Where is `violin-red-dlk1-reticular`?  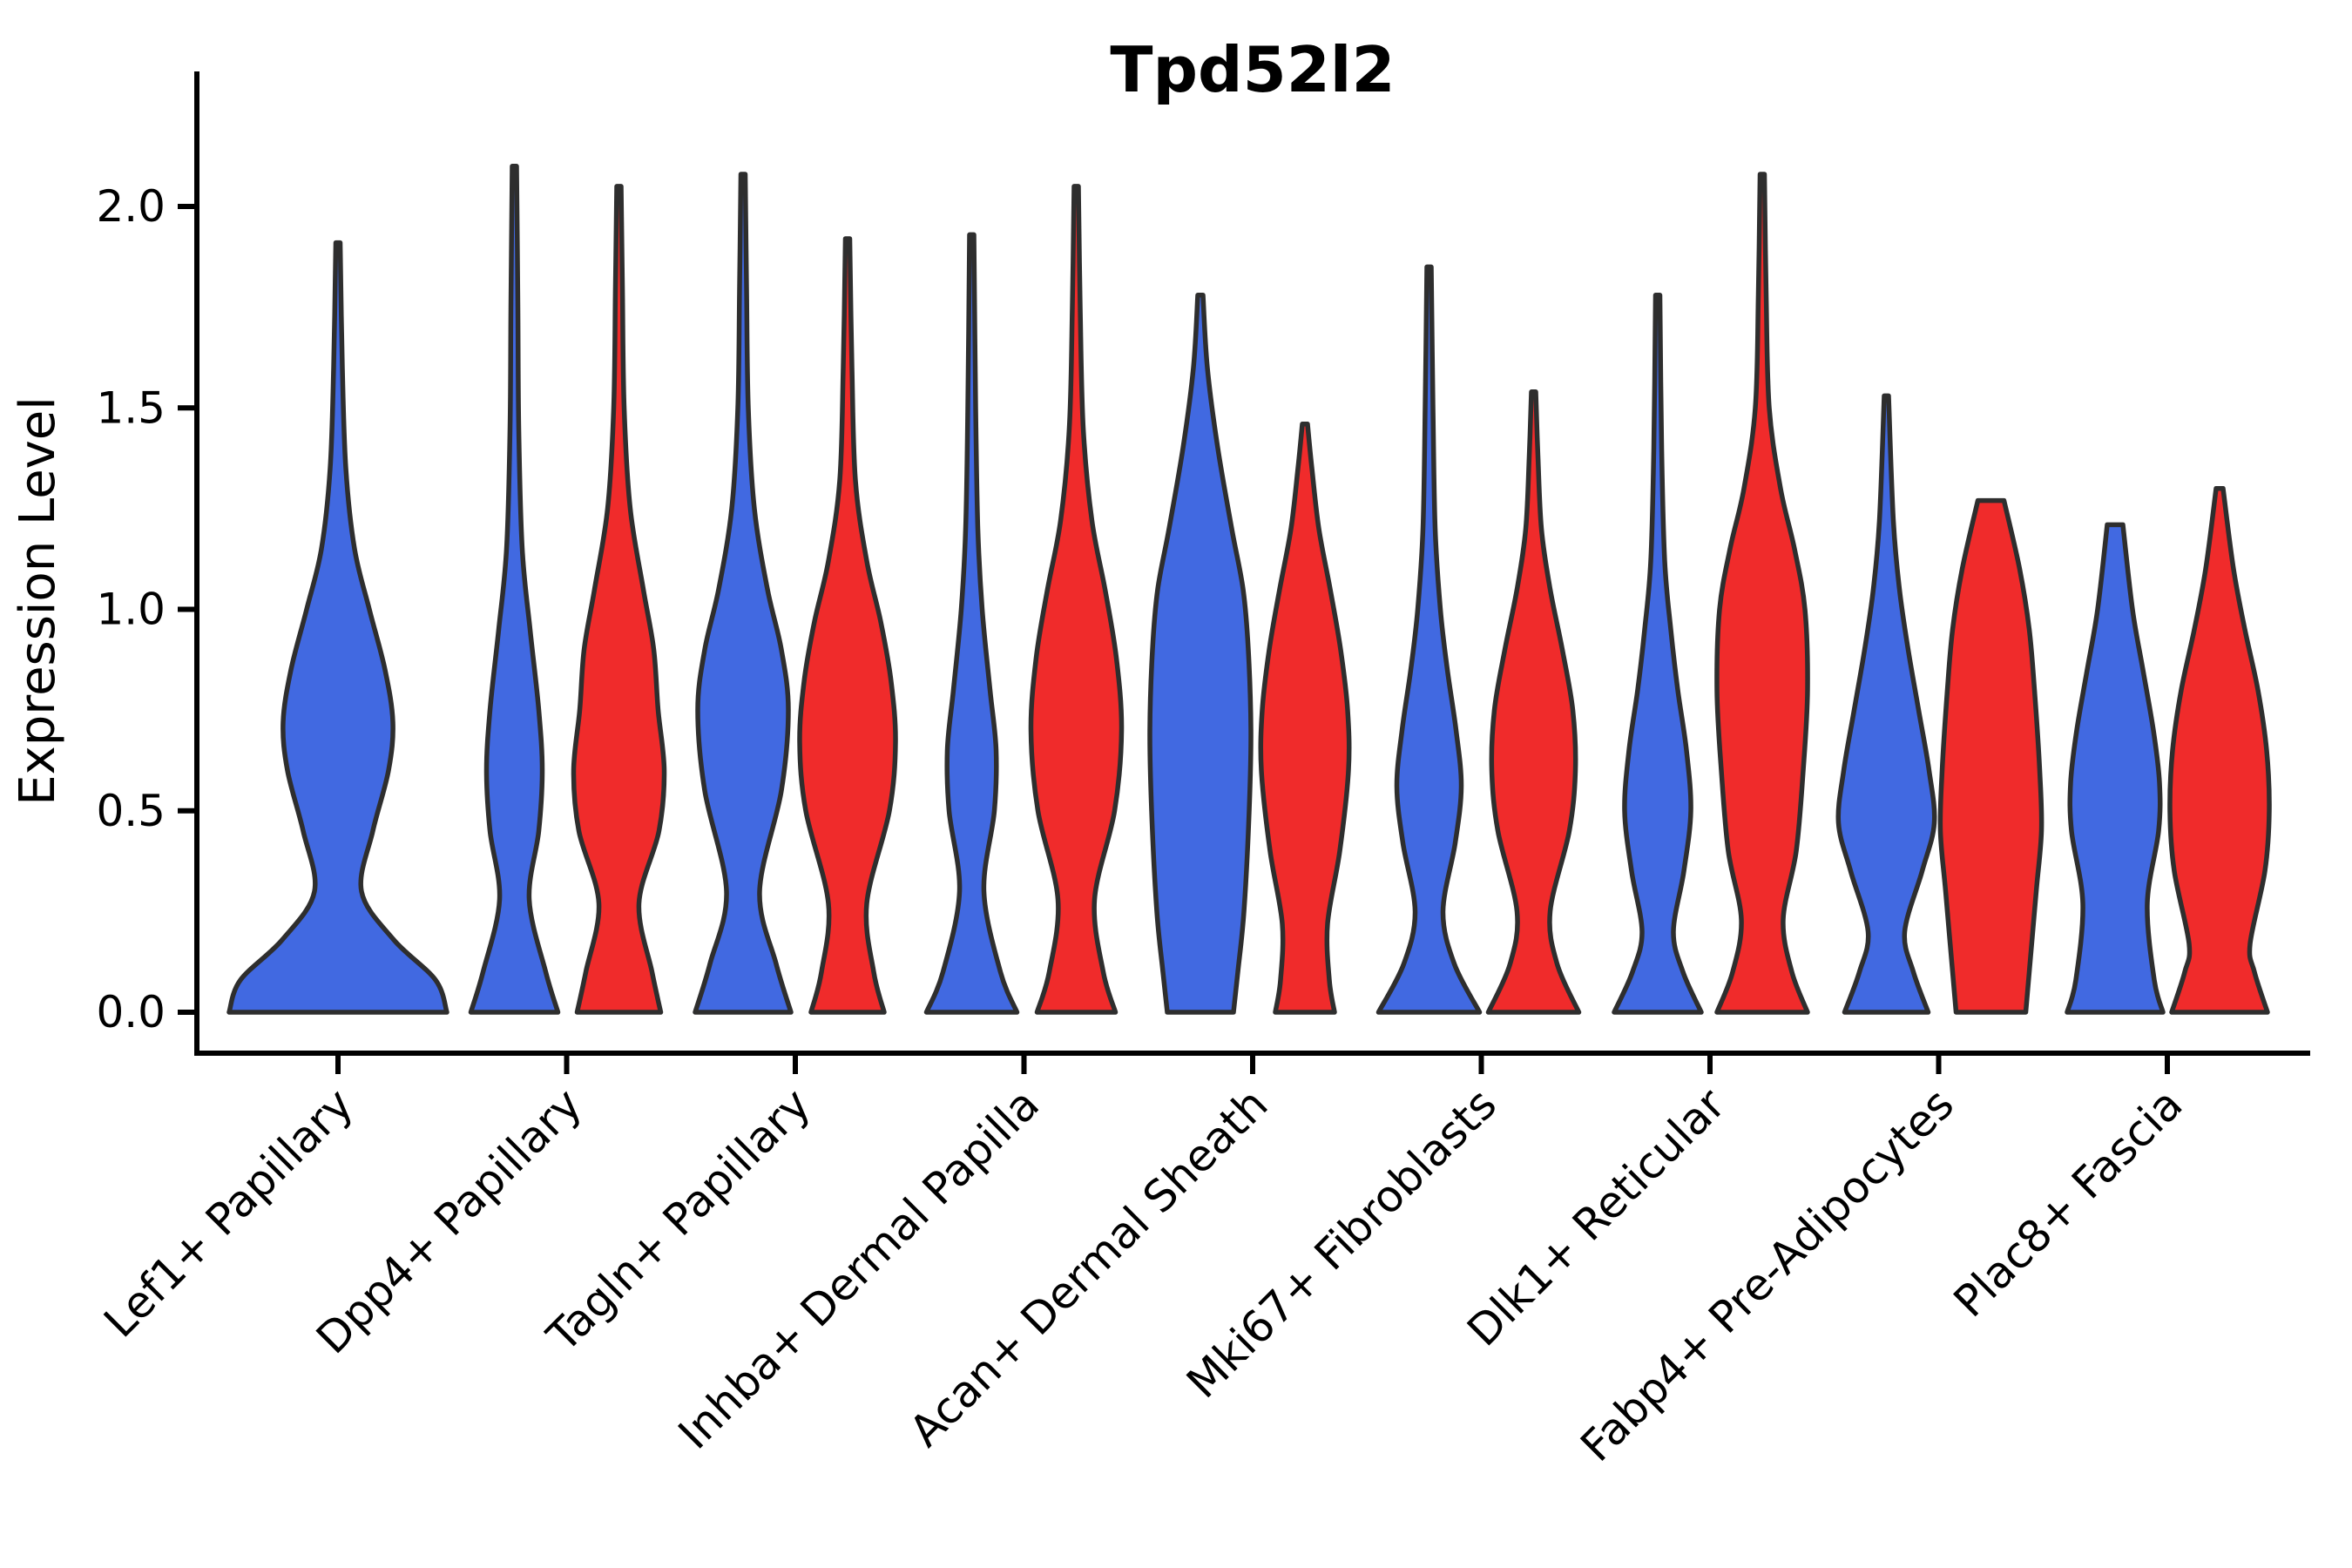
violin-red-dlk1-reticular is located at coordinates (1762, 593).